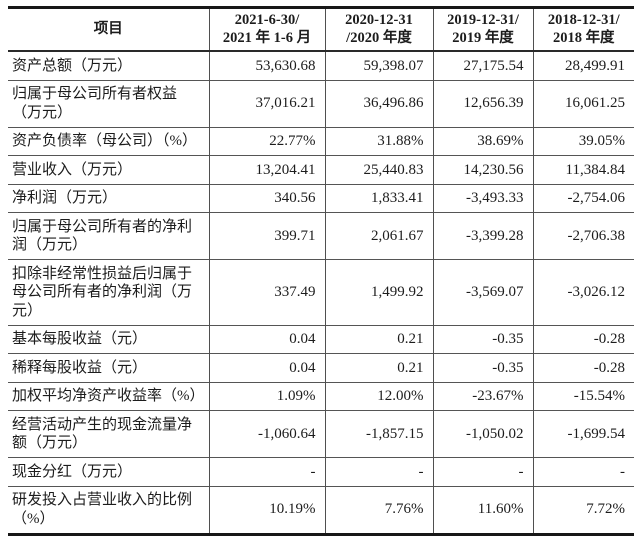  What do you see at coordinates (482, 396) in the screenshot?
I see `cell-value: -23.67%` at bounding box center [482, 396].